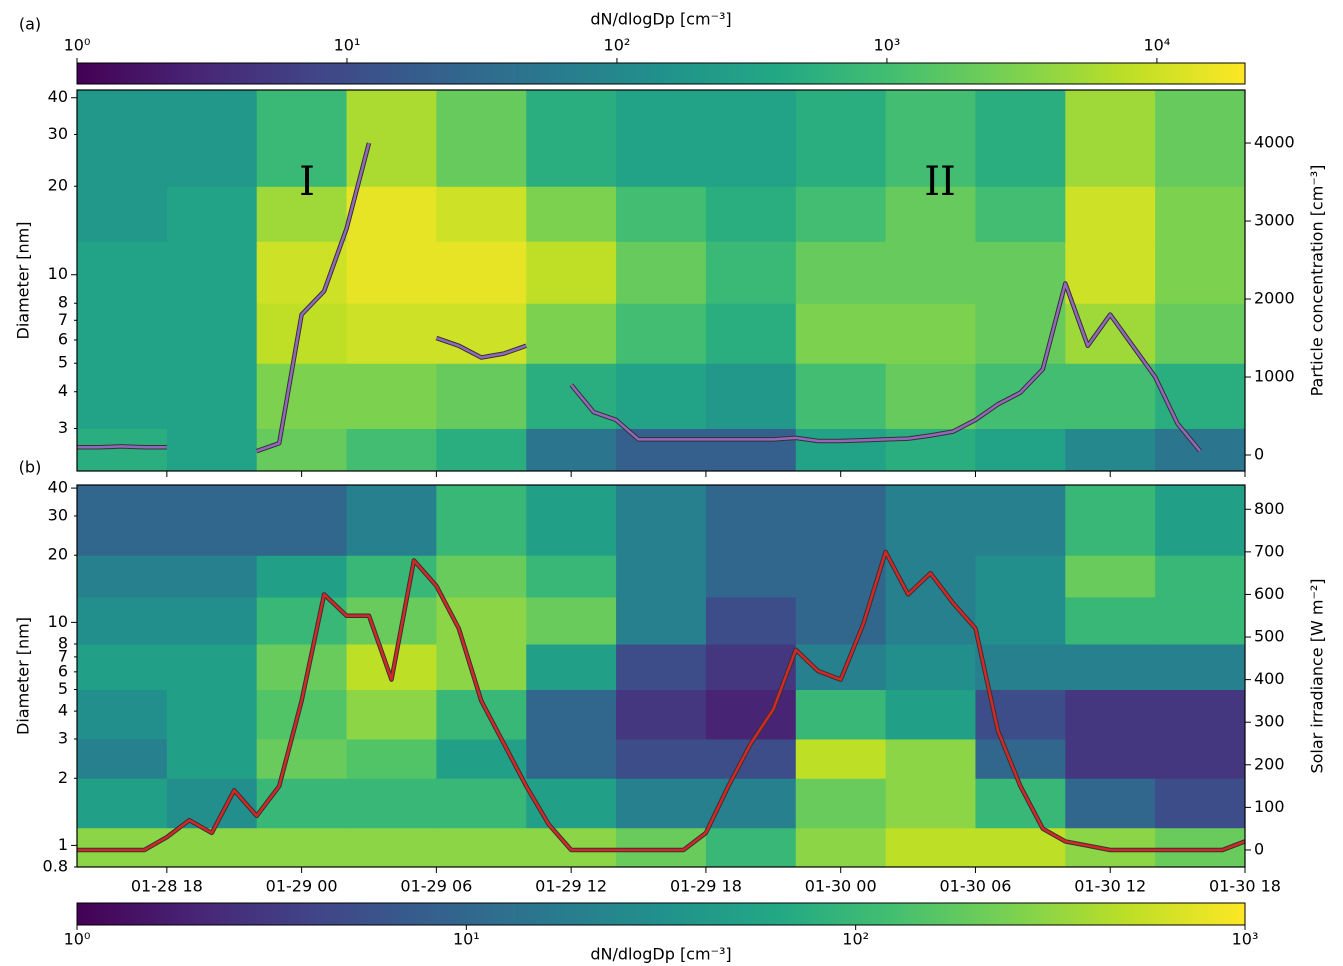 The height and width of the screenshot is (966, 1343). Describe the element at coordinates (617, 45) in the screenshot. I see `colorbar-tick-label: 10²` at that location.